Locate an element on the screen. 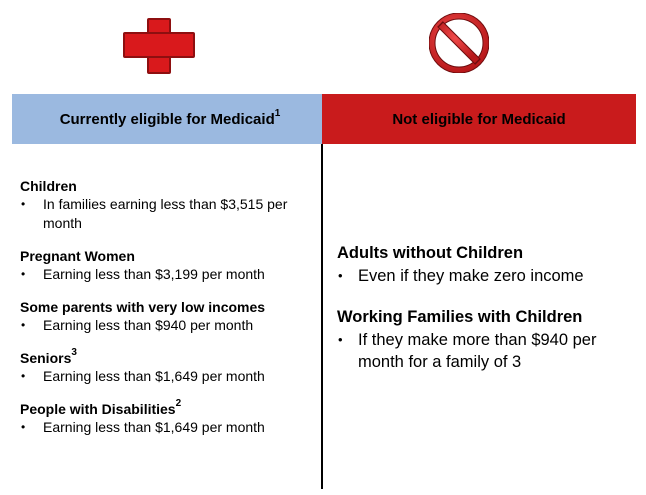 The height and width of the screenshot is (495, 646). prohibition-icon is located at coordinates (459, 43).